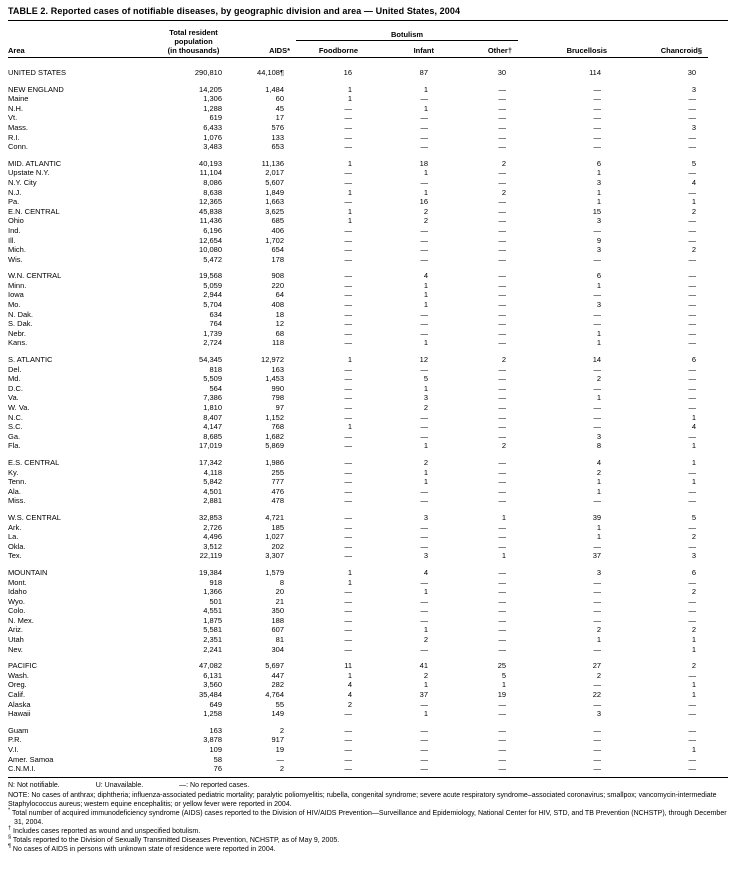 This screenshot has width=737, height=889. What do you see at coordinates (193, 50) in the screenshot?
I see `population-header-line3: (in thousands)` at bounding box center [193, 50].